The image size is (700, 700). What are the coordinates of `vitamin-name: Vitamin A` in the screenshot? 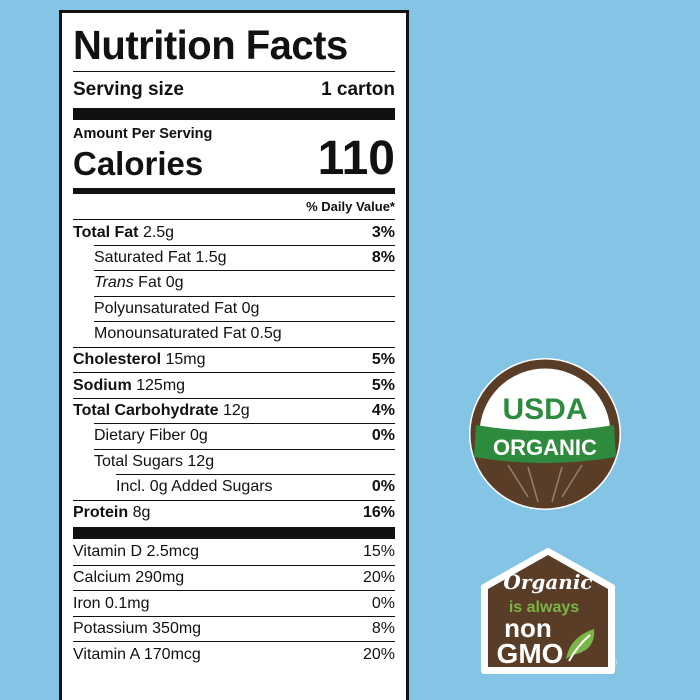 It's located at (106, 654).